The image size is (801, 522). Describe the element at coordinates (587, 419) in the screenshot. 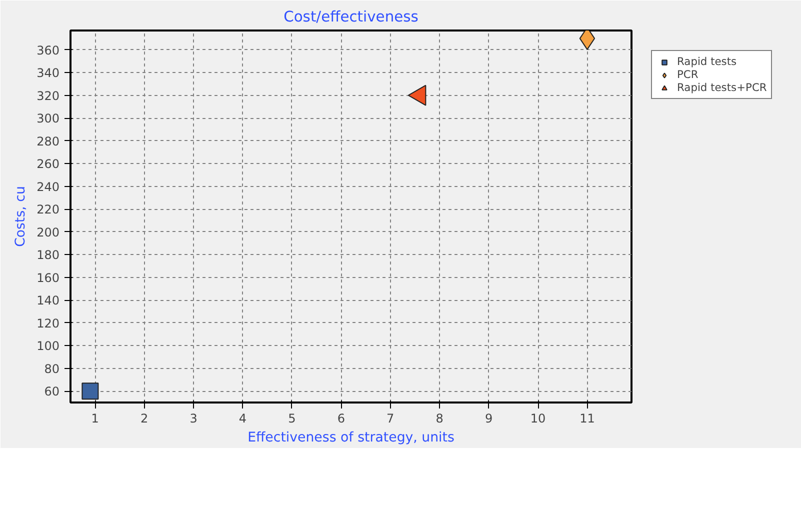

I see `x-tick-label: 11` at that location.